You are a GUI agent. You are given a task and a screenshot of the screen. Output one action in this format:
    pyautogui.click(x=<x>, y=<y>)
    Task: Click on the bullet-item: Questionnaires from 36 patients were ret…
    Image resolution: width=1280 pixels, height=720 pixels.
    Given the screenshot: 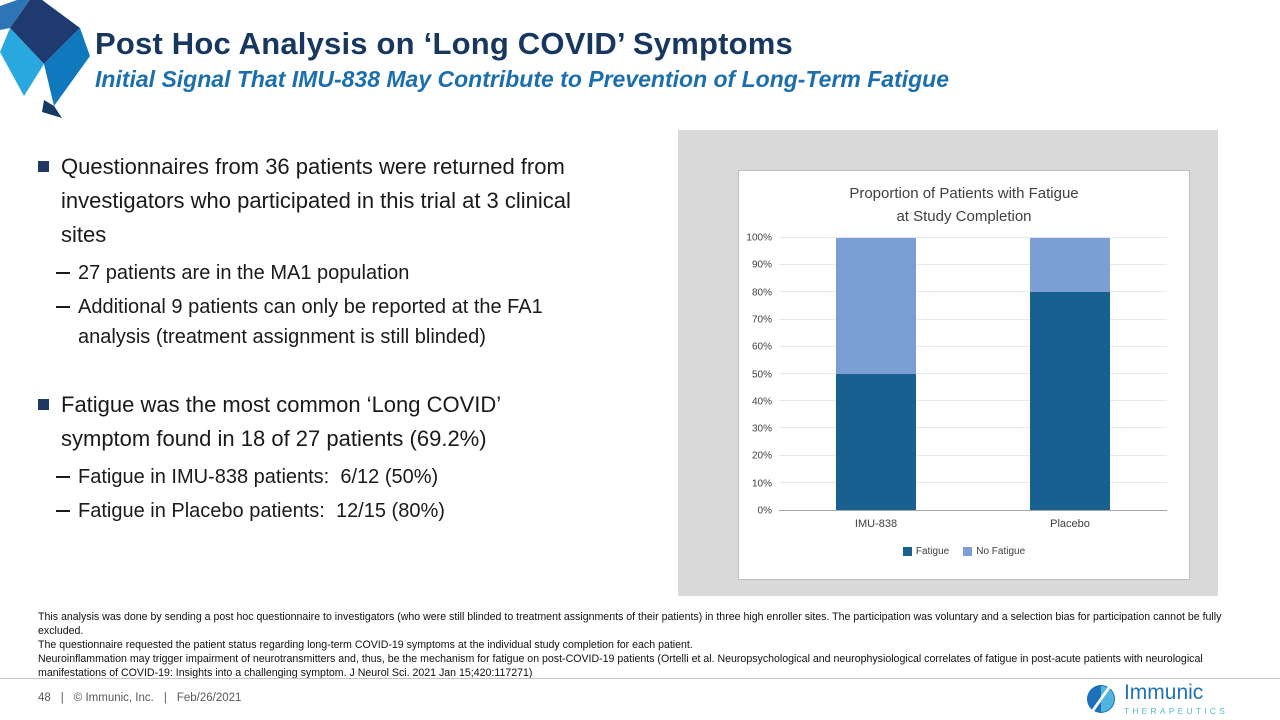 What is the action you would take?
    pyautogui.click(x=348, y=201)
    